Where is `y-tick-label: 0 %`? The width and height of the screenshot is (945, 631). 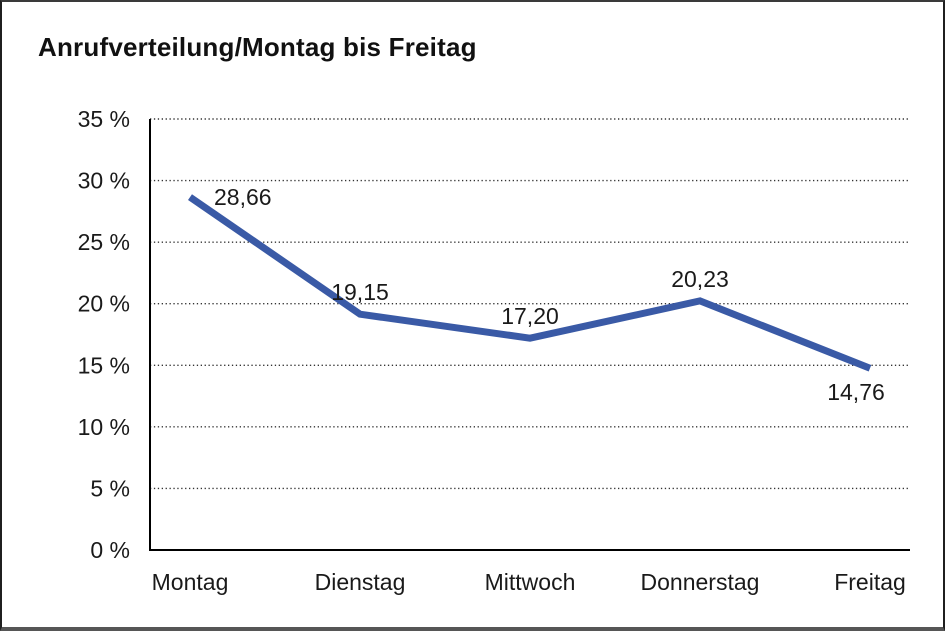
y-tick-label: 0 % is located at coordinates (110, 550).